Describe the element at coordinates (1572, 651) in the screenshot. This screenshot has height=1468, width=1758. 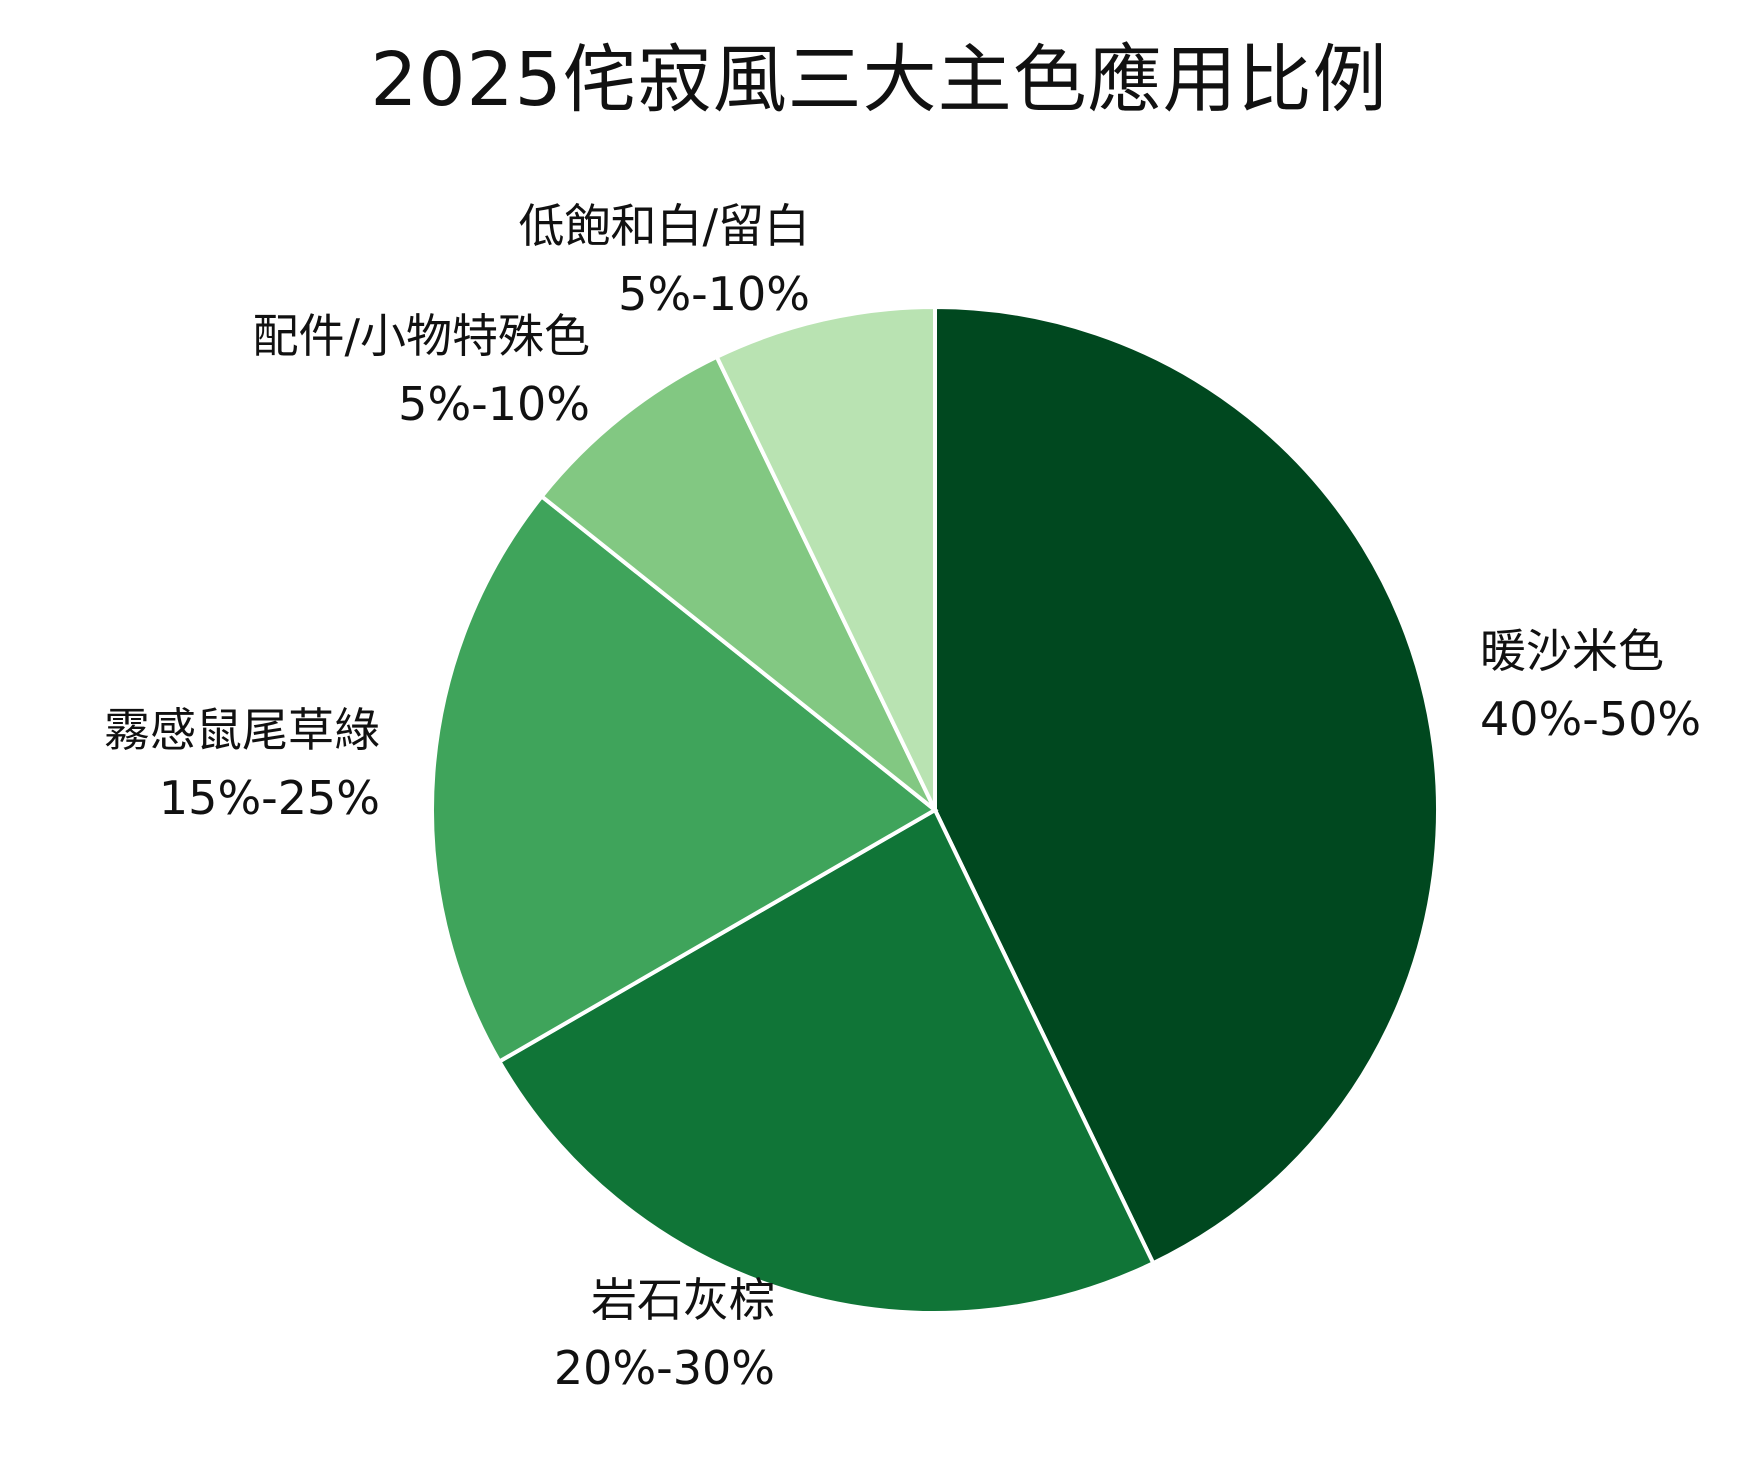
I see `slice-label-name: 暖沙米色` at that location.